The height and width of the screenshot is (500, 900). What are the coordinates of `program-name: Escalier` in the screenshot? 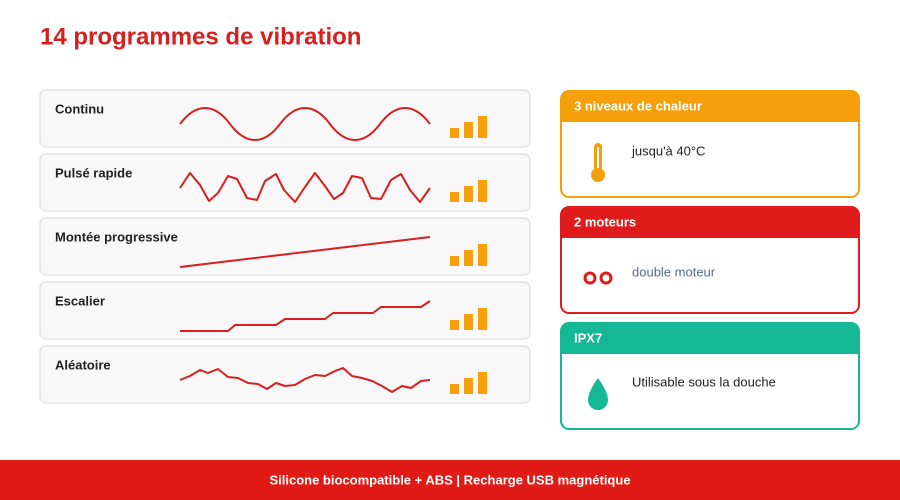 It's located at (80, 300).